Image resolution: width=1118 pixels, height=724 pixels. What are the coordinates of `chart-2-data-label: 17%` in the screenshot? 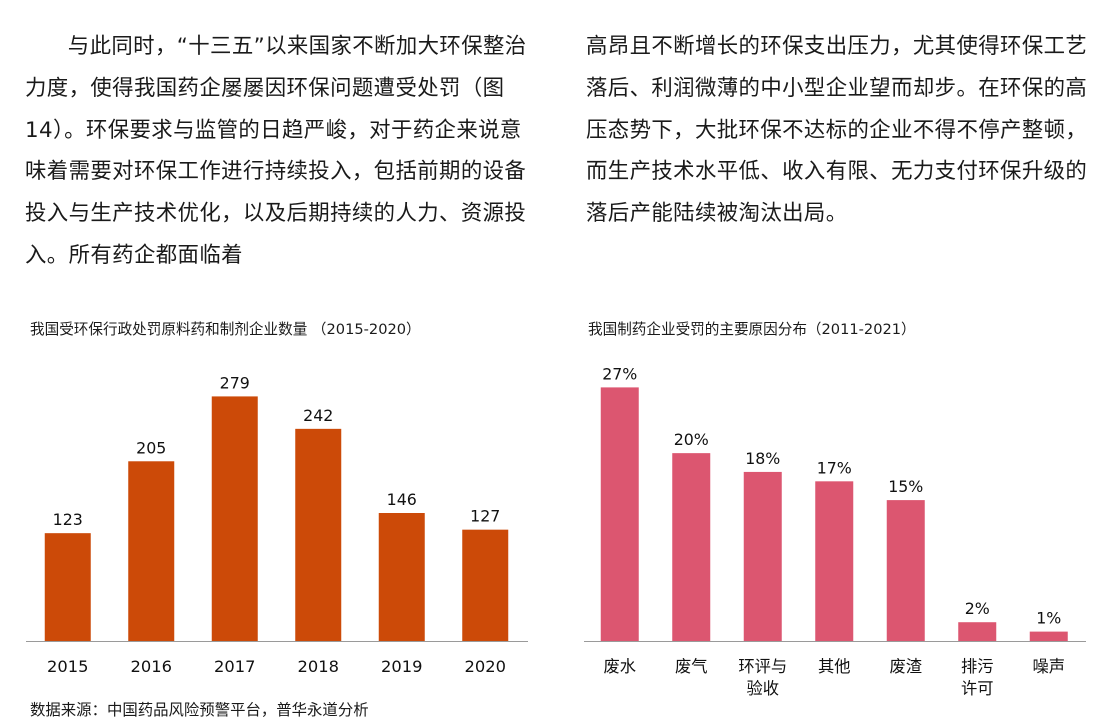 It's located at (834, 467).